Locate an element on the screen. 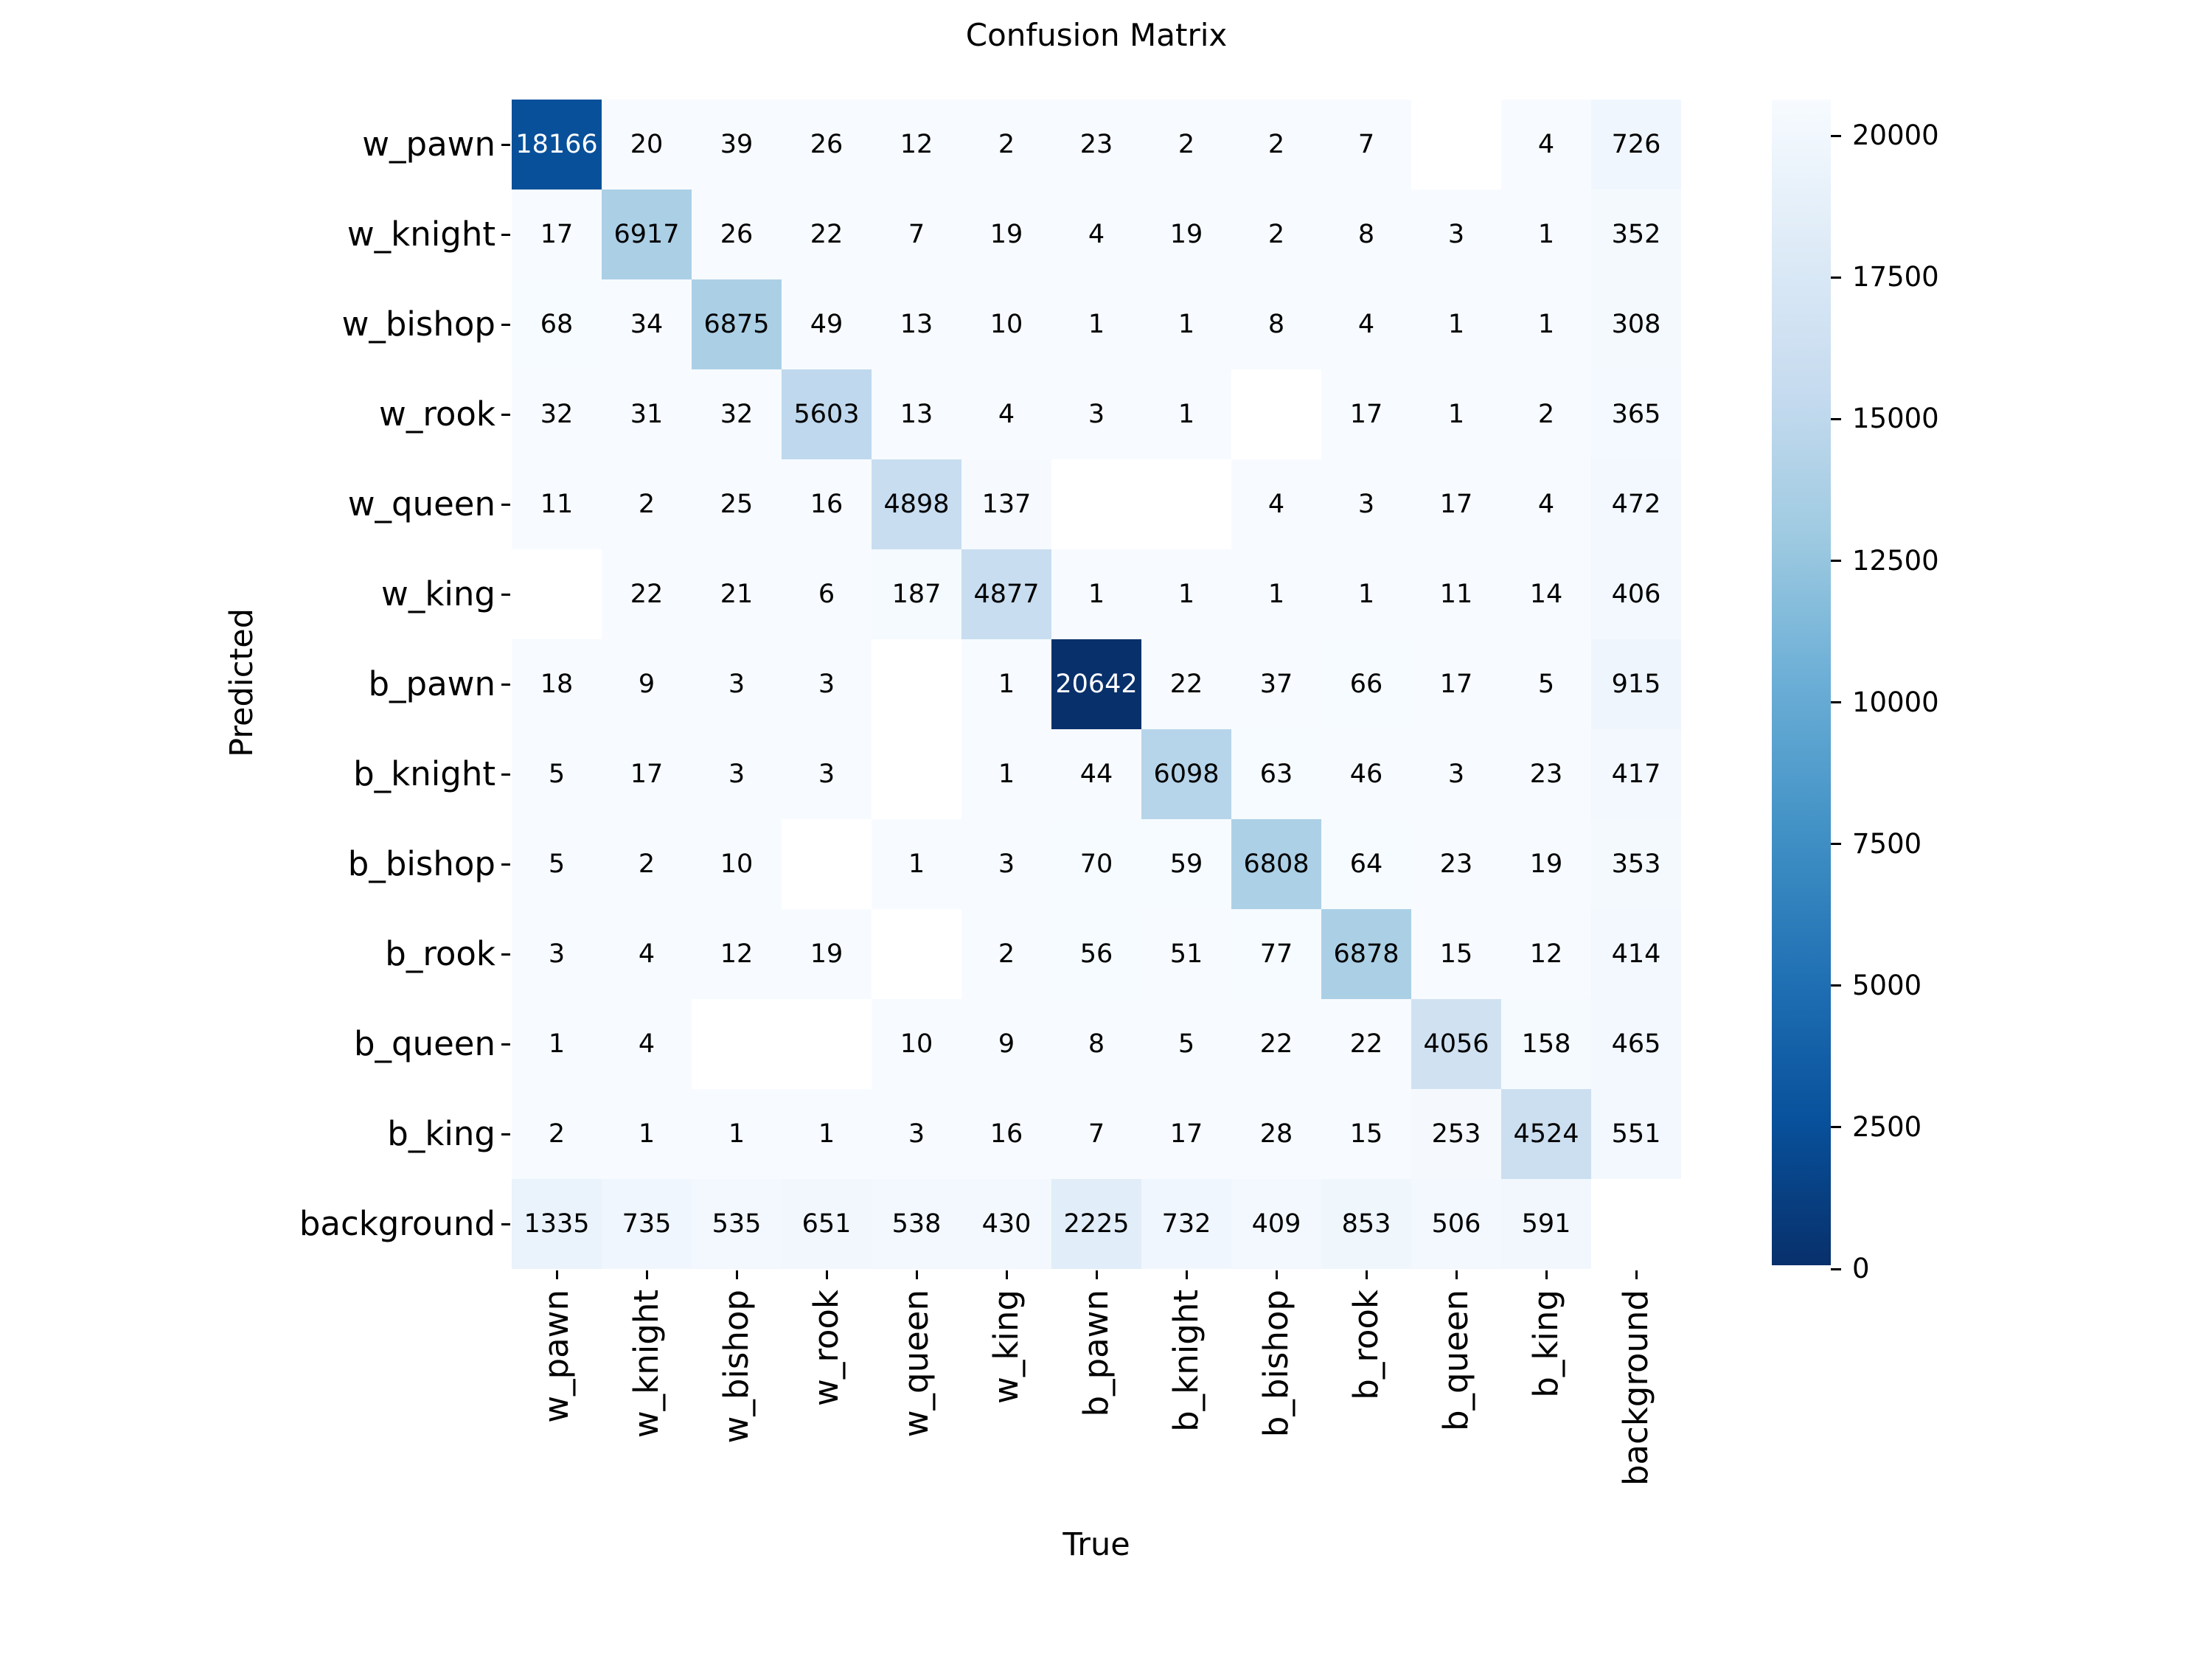 This screenshot has height=1659, width=2212. heatmap-cell: 16 is located at coordinates (827, 504).